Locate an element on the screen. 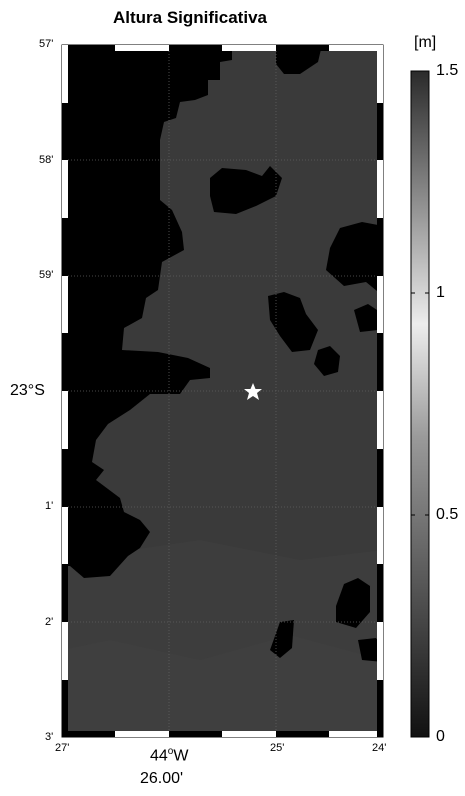  degree-symbol: o is located at coordinates (170, 751).